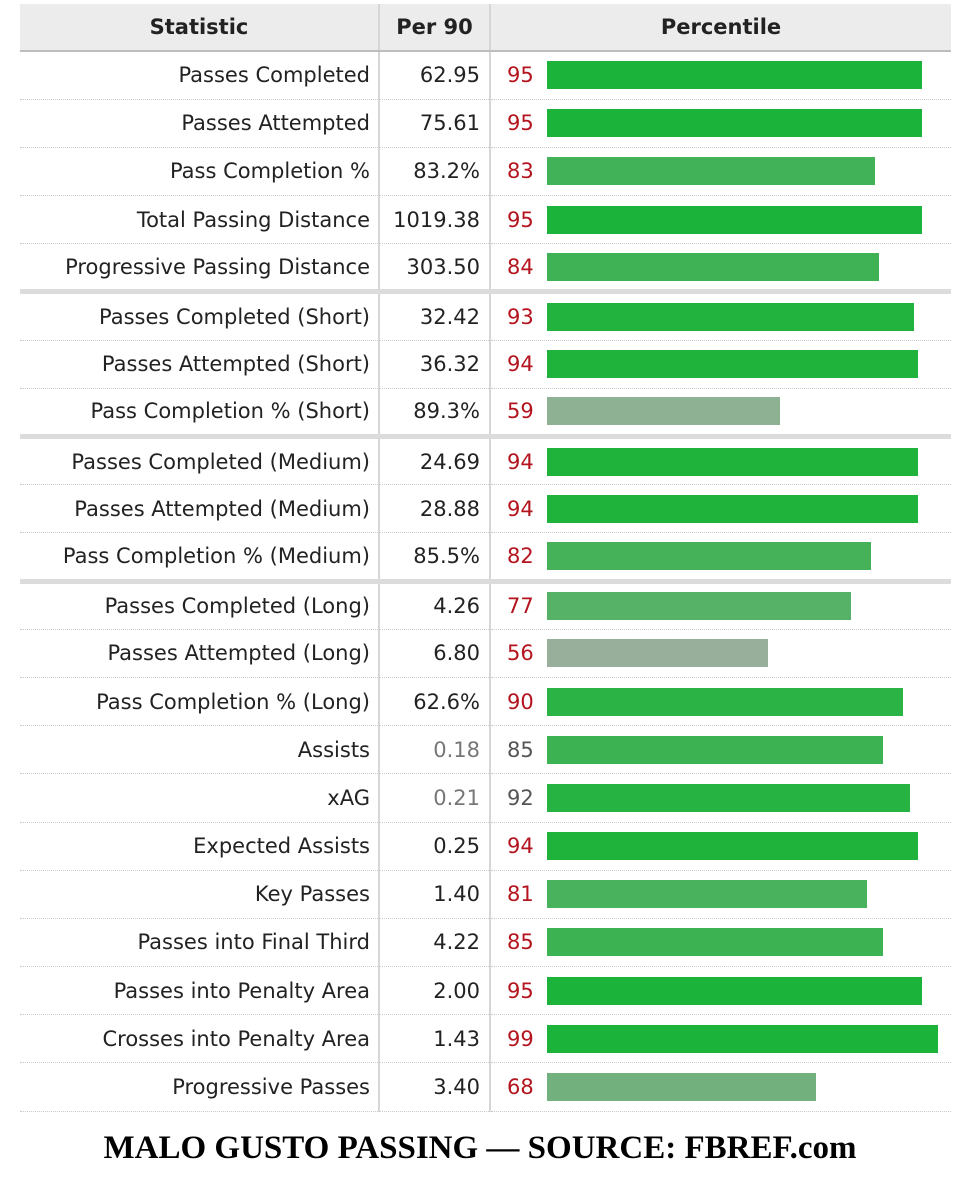  I want to click on stat-name: Total Passing Distance, so click(200, 220).